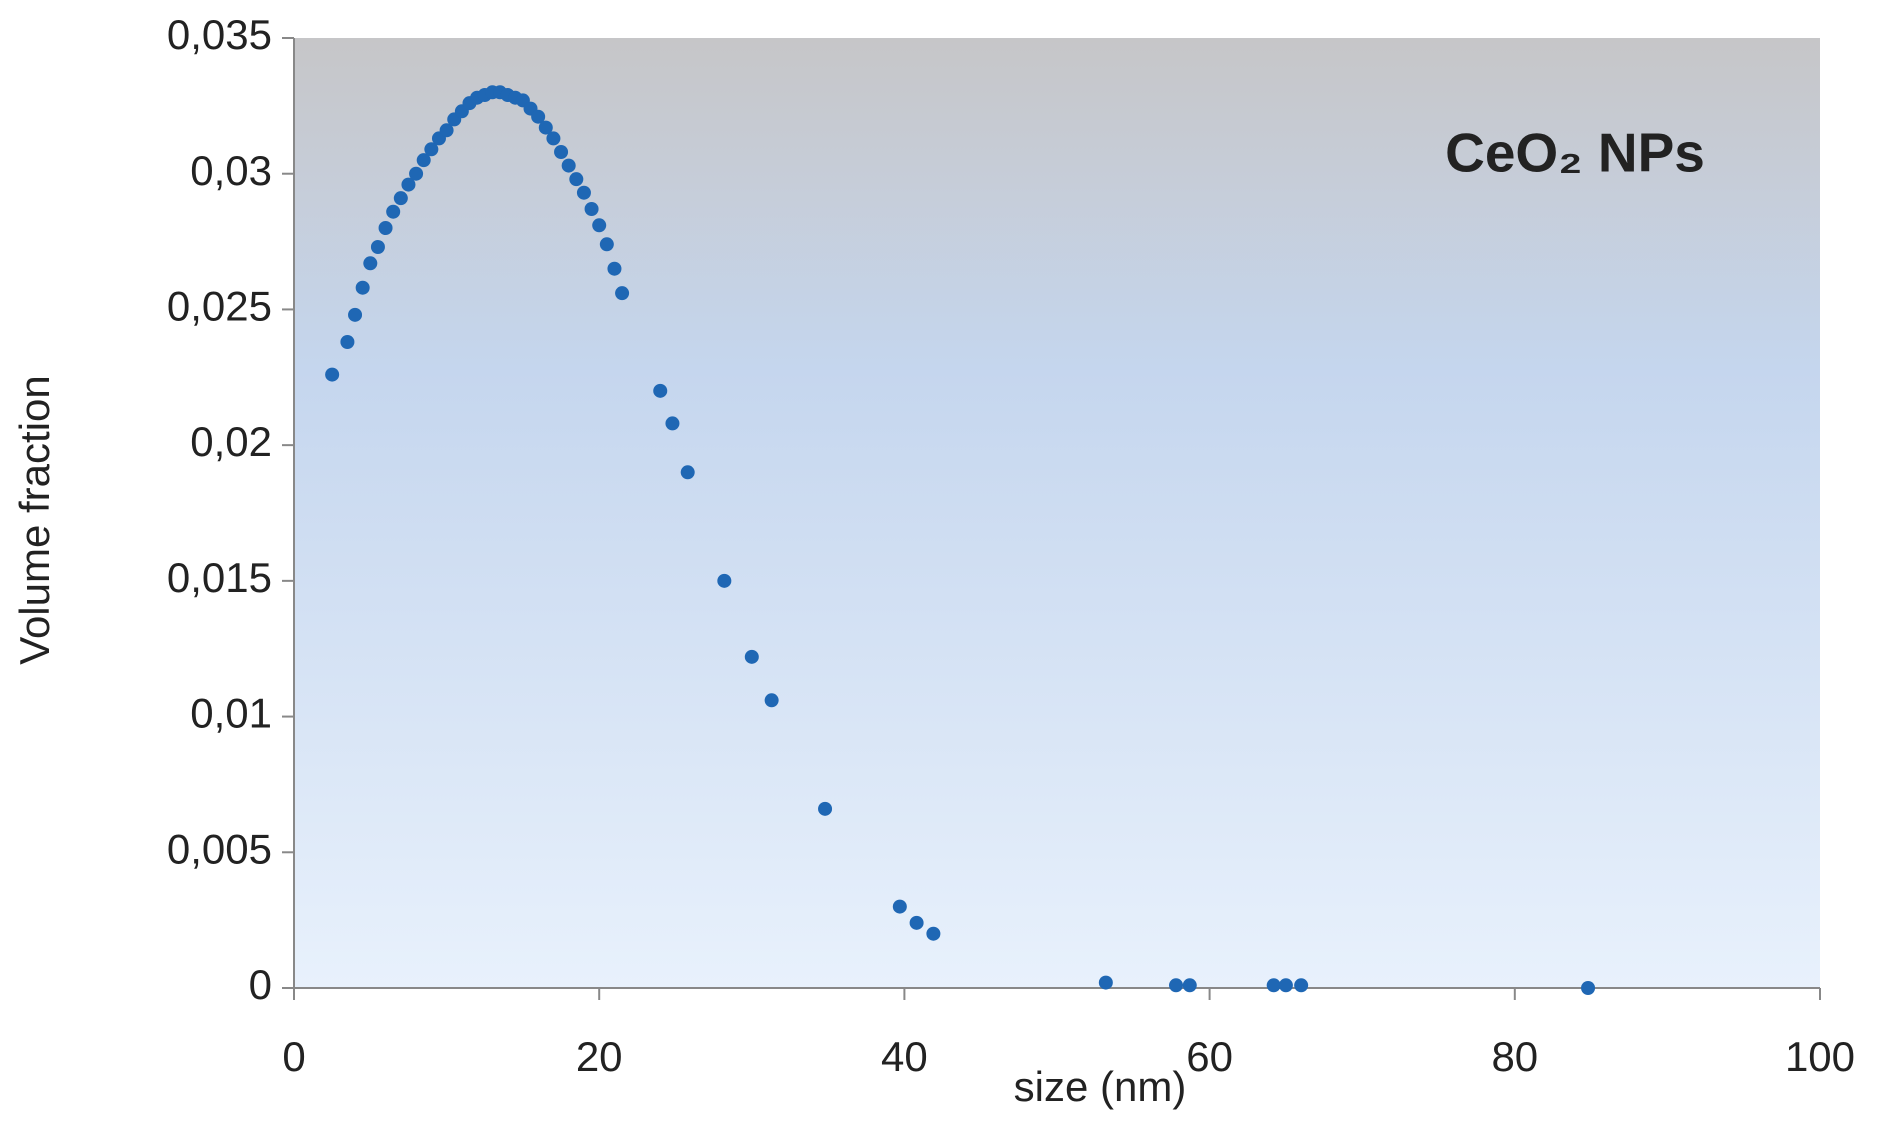 The image size is (1884, 1131). Describe the element at coordinates (219, 577) in the screenshot. I see `y-tick-label: 0,015` at that location.